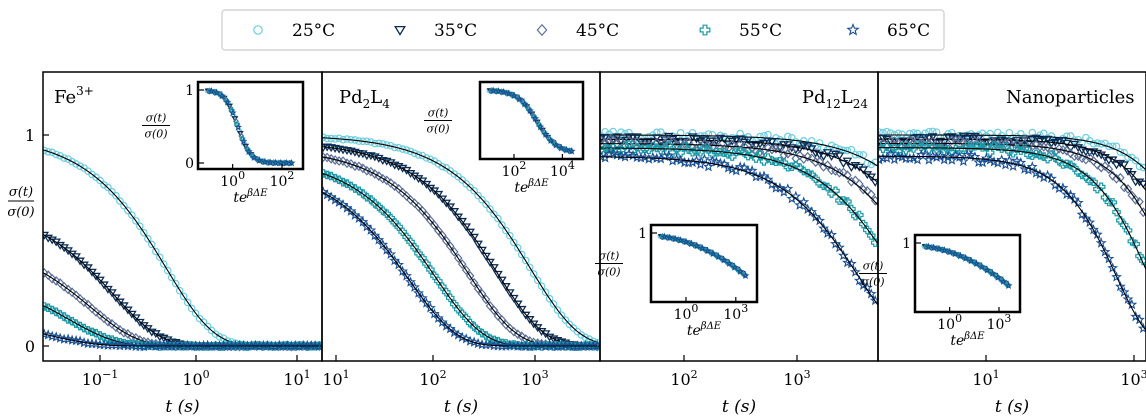 The image size is (1146, 417). Describe the element at coordinates (583, 30) in the screenshot. I see `legend-frame` at that location.